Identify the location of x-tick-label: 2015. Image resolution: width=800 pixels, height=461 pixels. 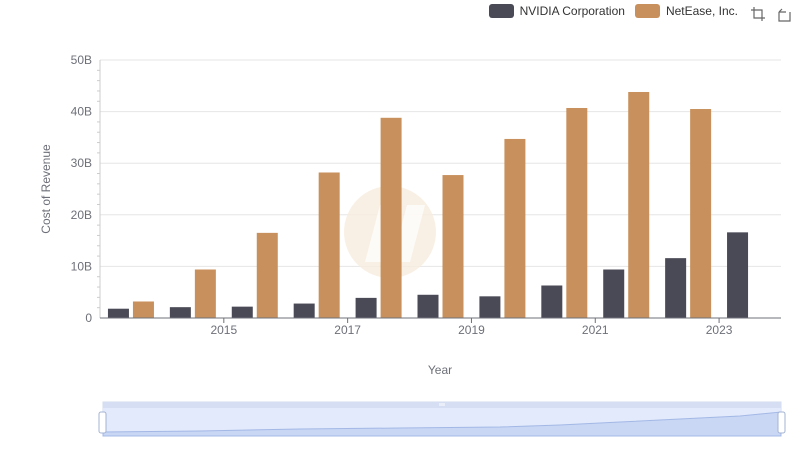
(223, 330).